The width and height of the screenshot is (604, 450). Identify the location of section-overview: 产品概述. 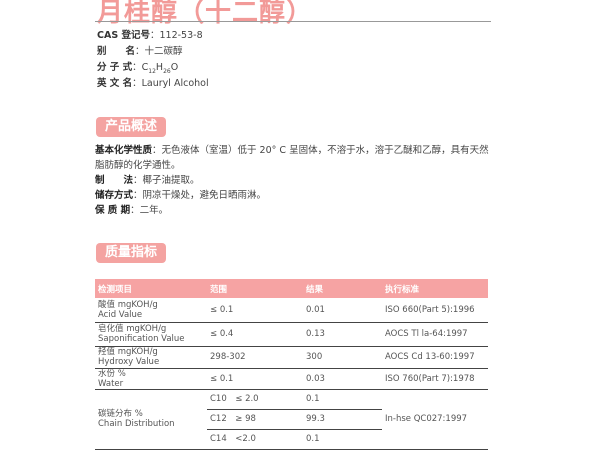
(131, 127).